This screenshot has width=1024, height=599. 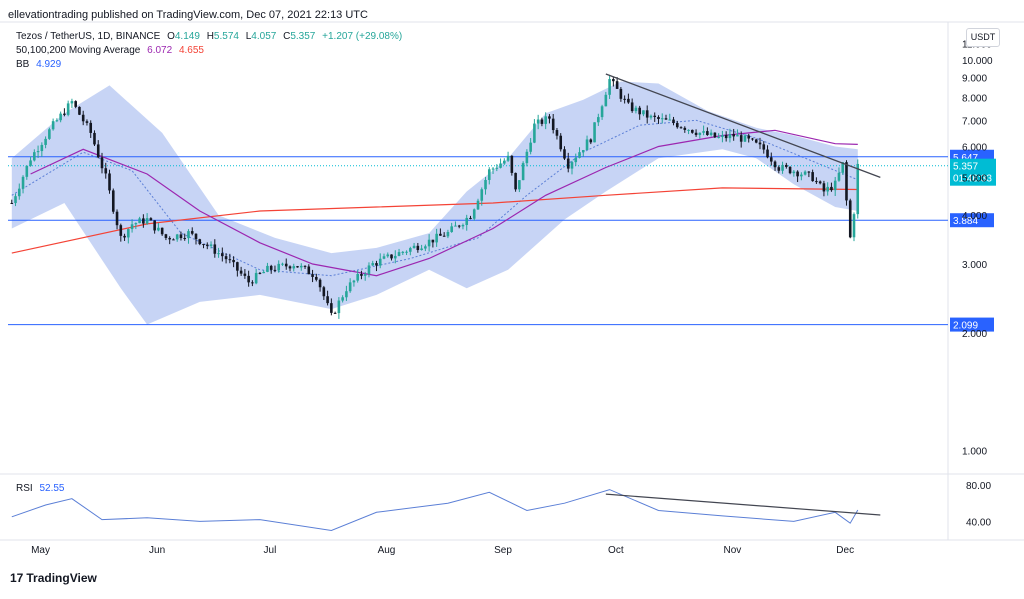 What do you see at coordinates (743, 504) in the screenshot?
I see `rsi-trendline` at bounding box center [743, 504].